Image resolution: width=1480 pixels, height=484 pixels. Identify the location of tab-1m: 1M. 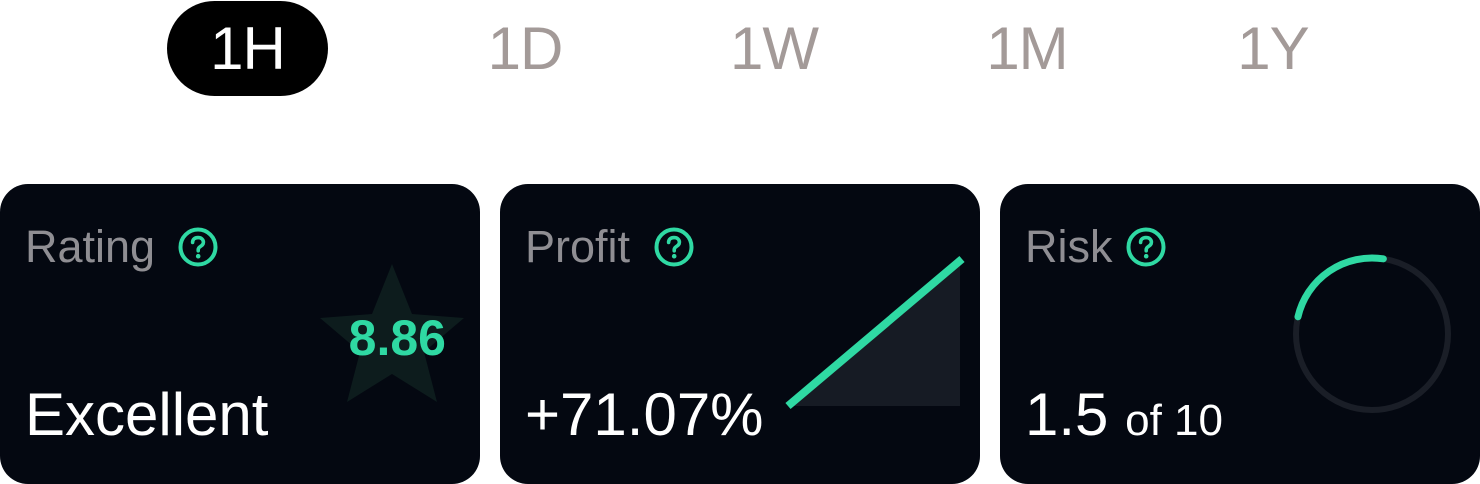
(1027, 48).